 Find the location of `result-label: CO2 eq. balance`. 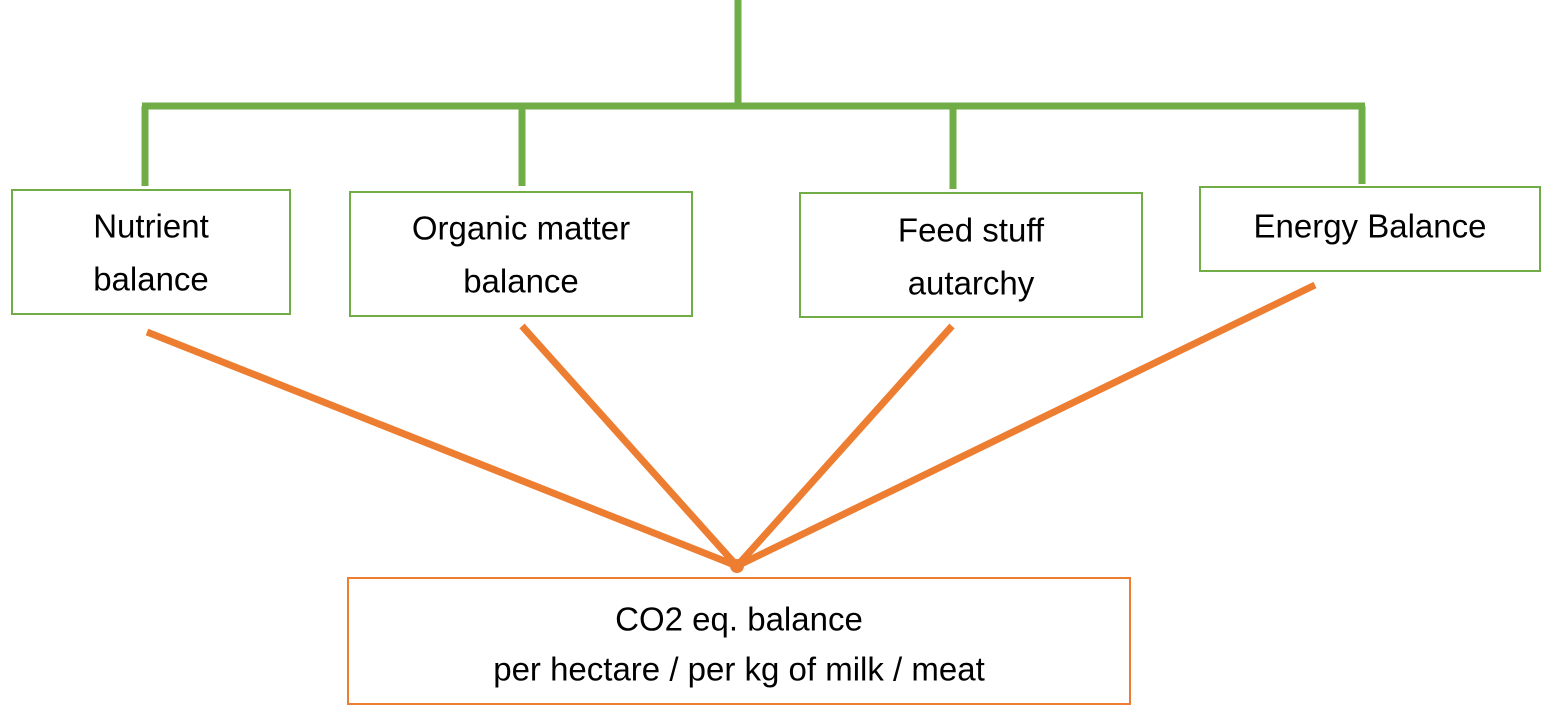

result-label: CO2 eq. balance is located at coordinates (739, 619).